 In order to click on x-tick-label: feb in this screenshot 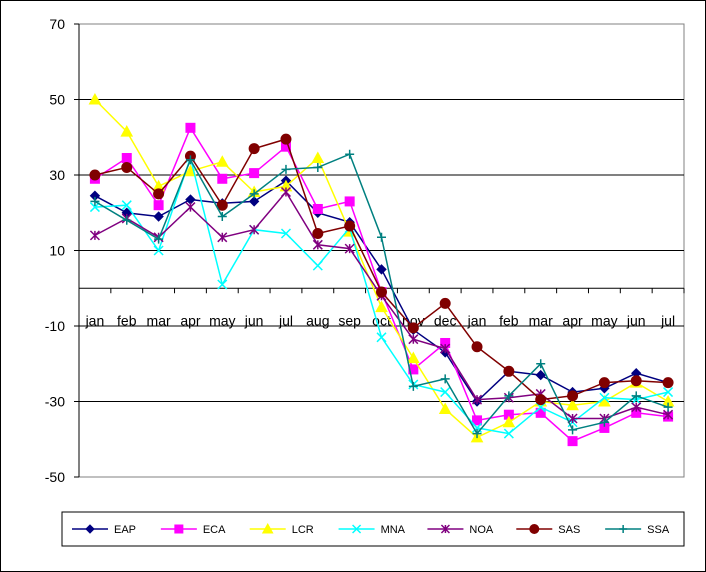, I will do `click(509, 320)`.